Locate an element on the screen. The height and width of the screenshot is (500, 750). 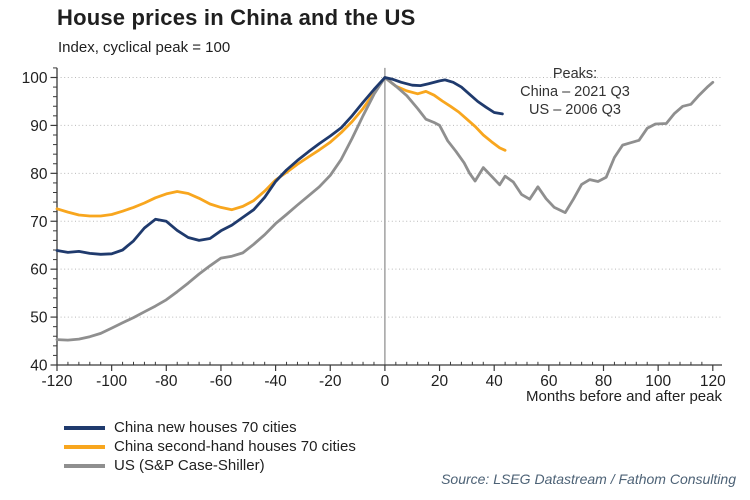
legend-item-1: China second-hand houses 70 cities is located at coordinates (210, 446).